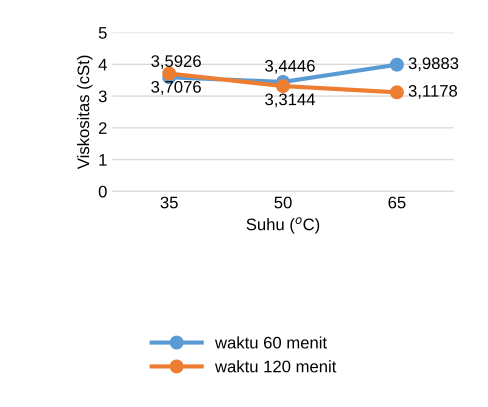 The height and width of the screenshot is (407, 488). Describe the element at coordinates (85, 113) in the screenshot. I see `y-axis-title: Viskositas (cSt)` at that location.